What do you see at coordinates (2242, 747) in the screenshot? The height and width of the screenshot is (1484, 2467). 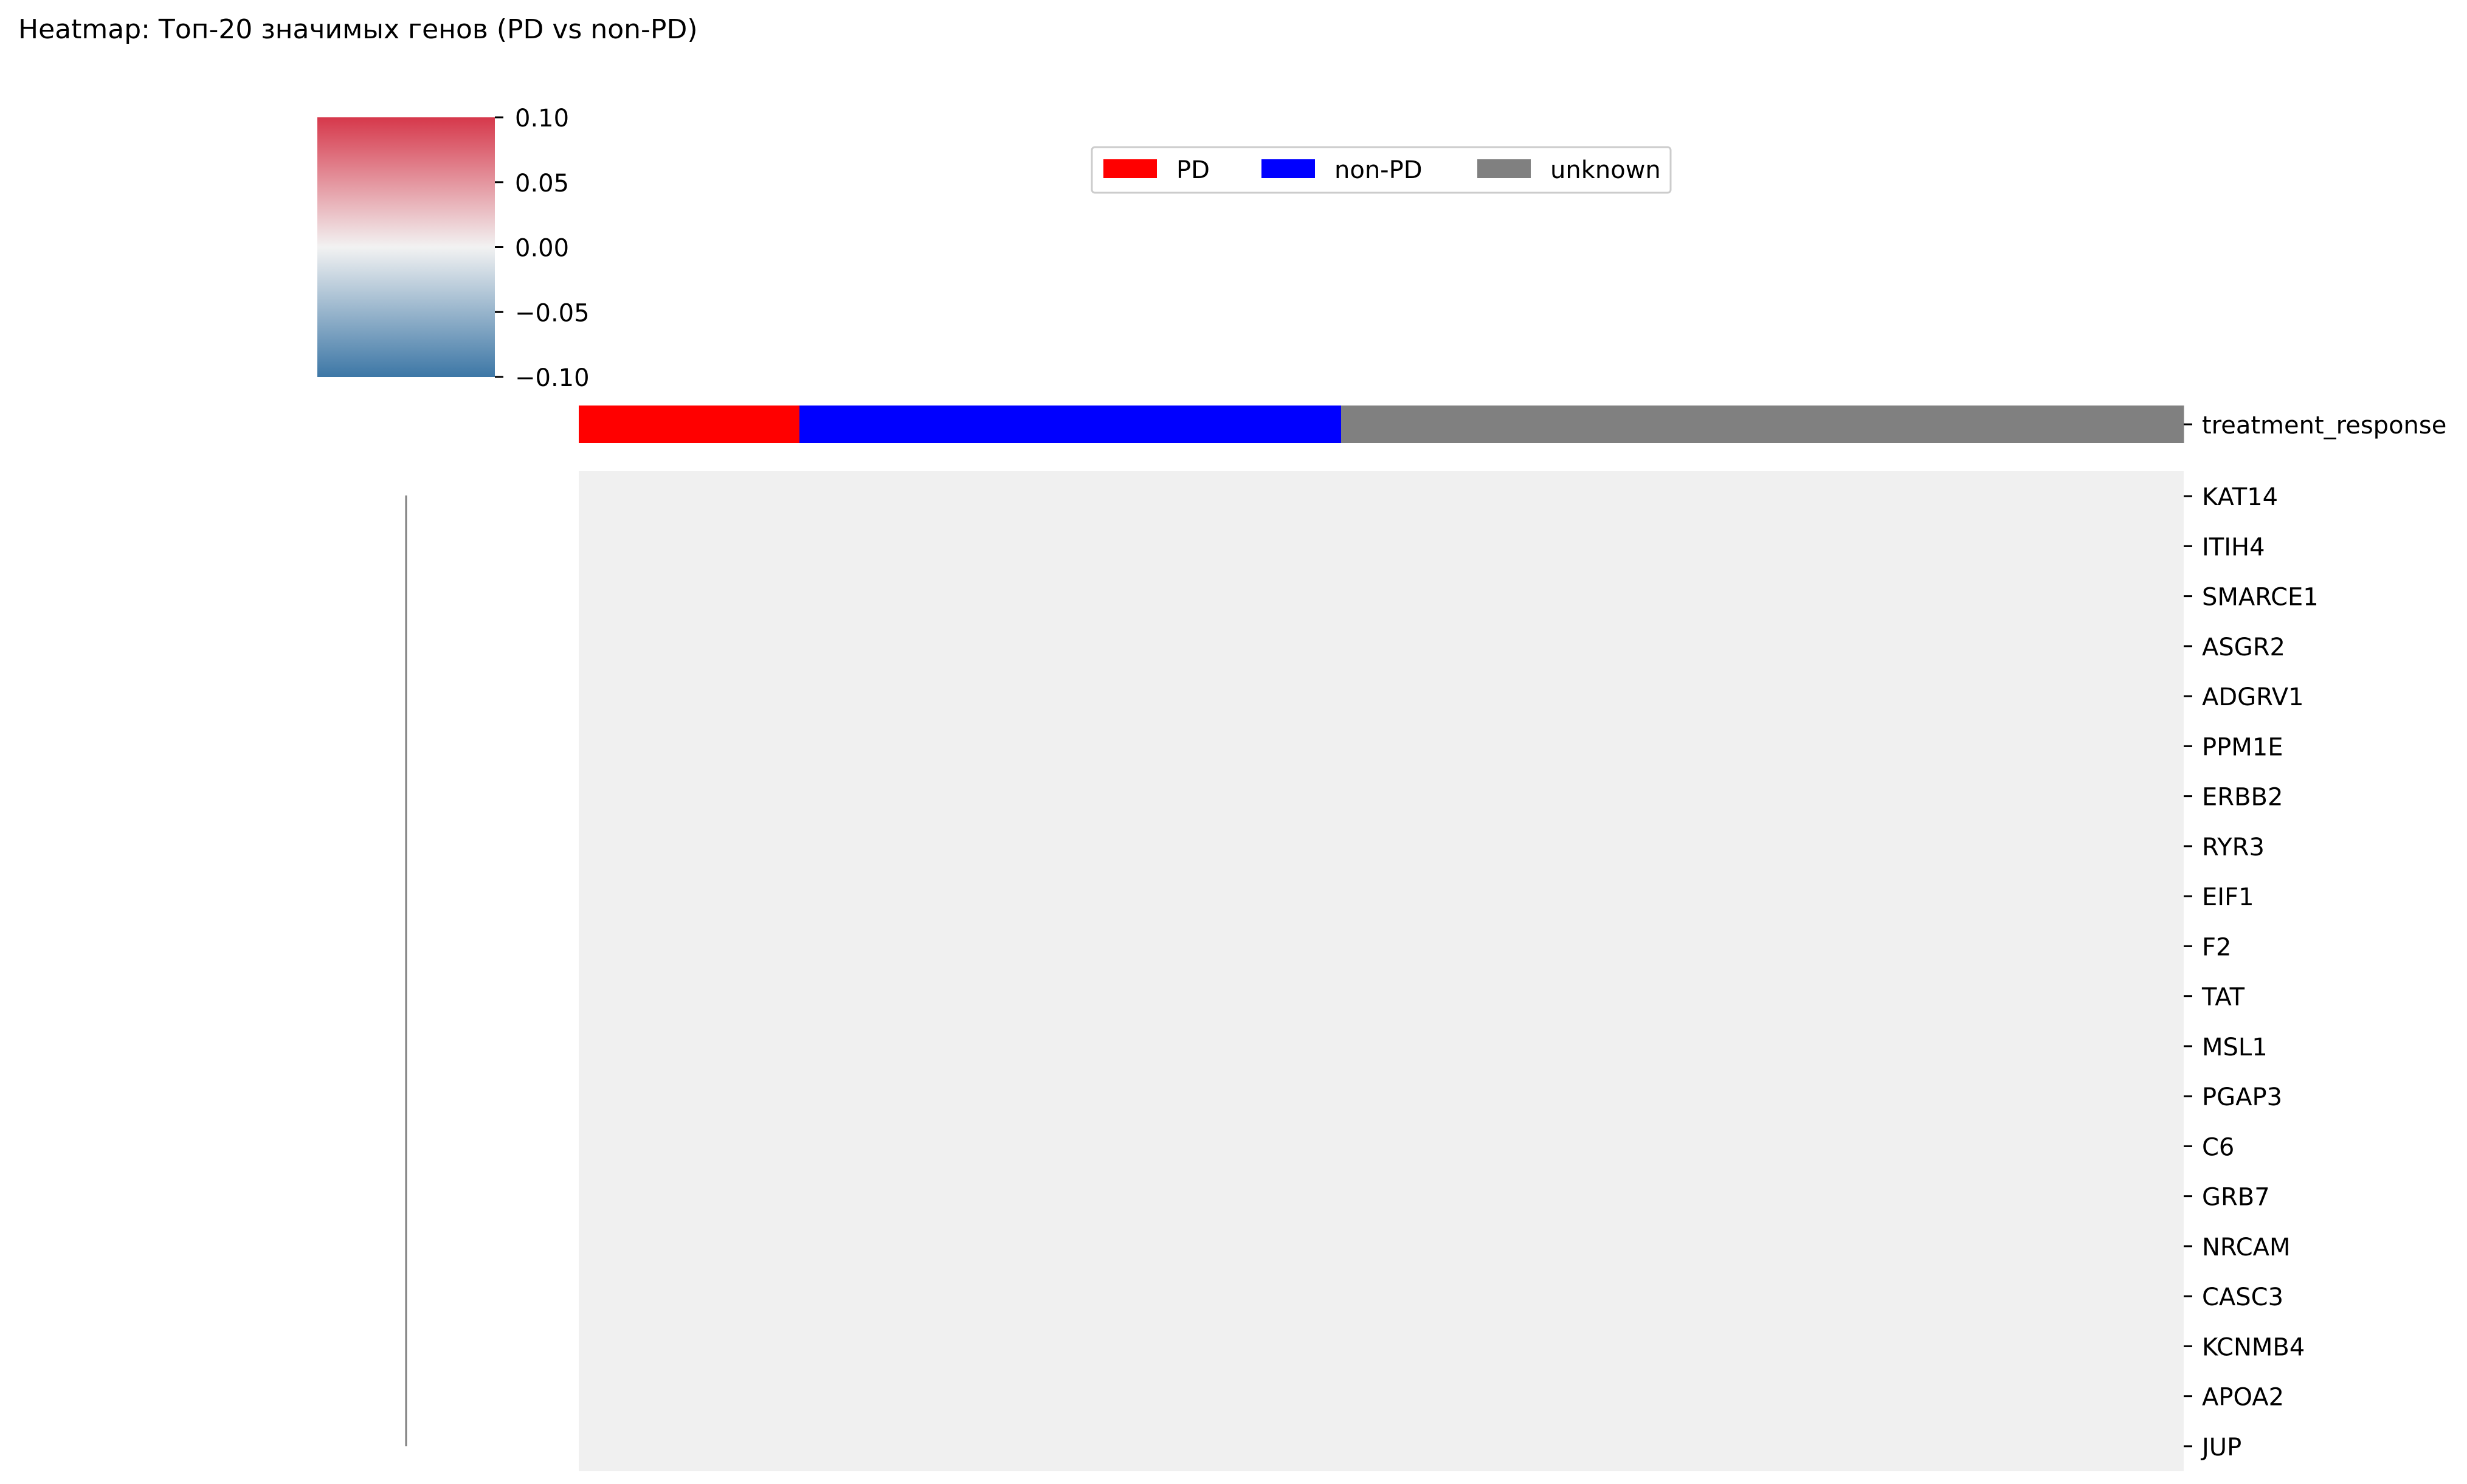 I see `row-tick-label: PPM1E` at bounding box center [2242, 747].